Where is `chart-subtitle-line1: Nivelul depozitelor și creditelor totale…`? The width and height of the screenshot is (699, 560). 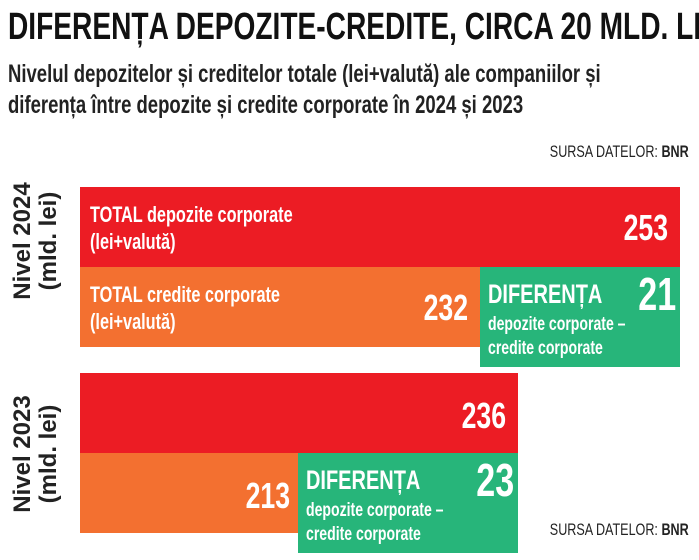
chart-subtitle-line1: Nivelul depozitelor și creditelor totale… is located at coordinates (304, 74).